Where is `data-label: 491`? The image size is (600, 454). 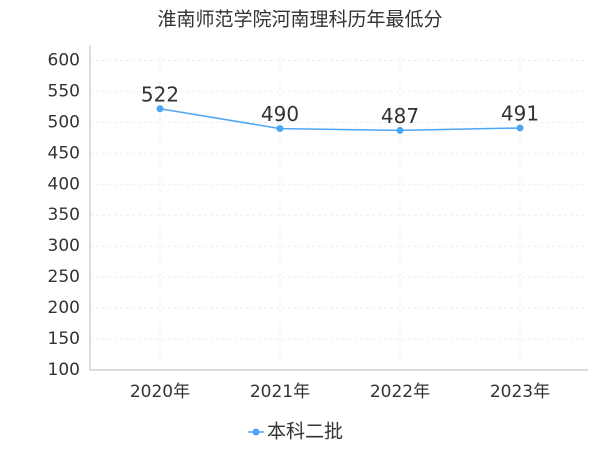
data-label: 491 is located at coordinates (520, 113).